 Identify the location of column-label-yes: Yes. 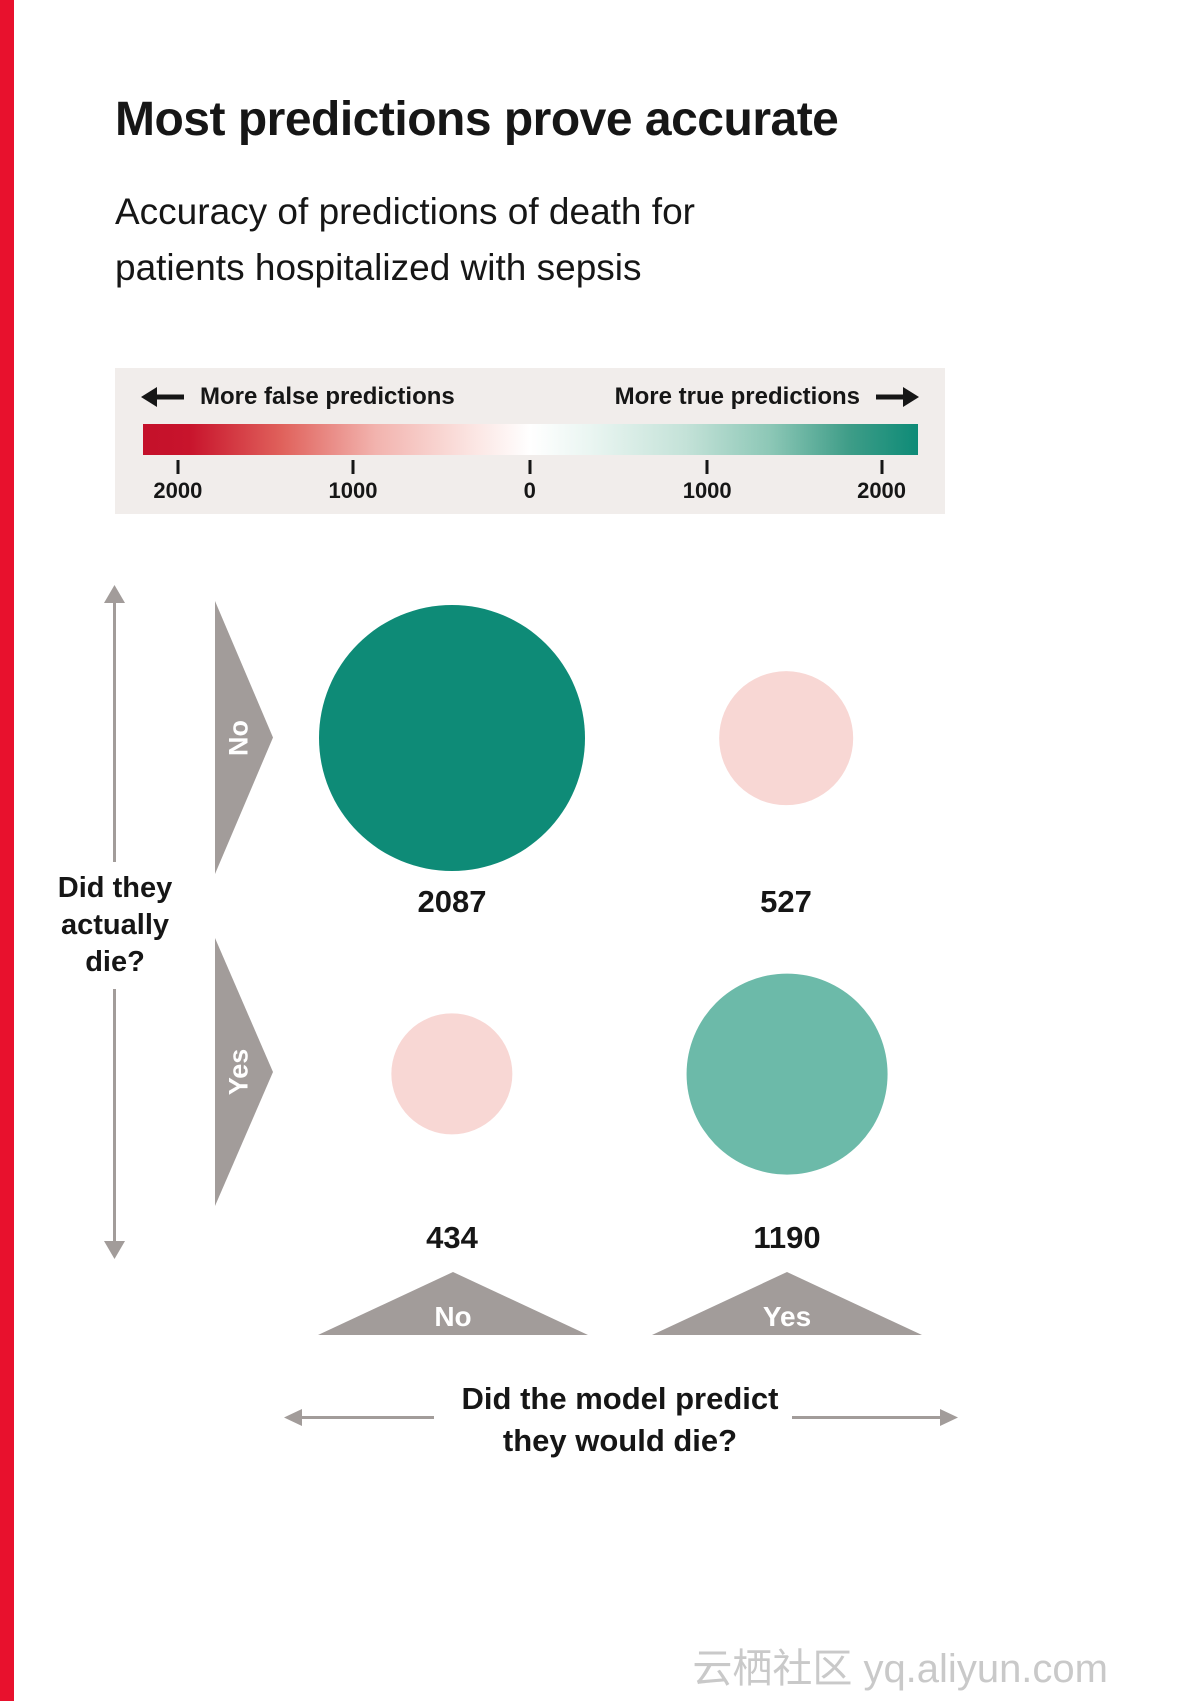
(787, 1316).